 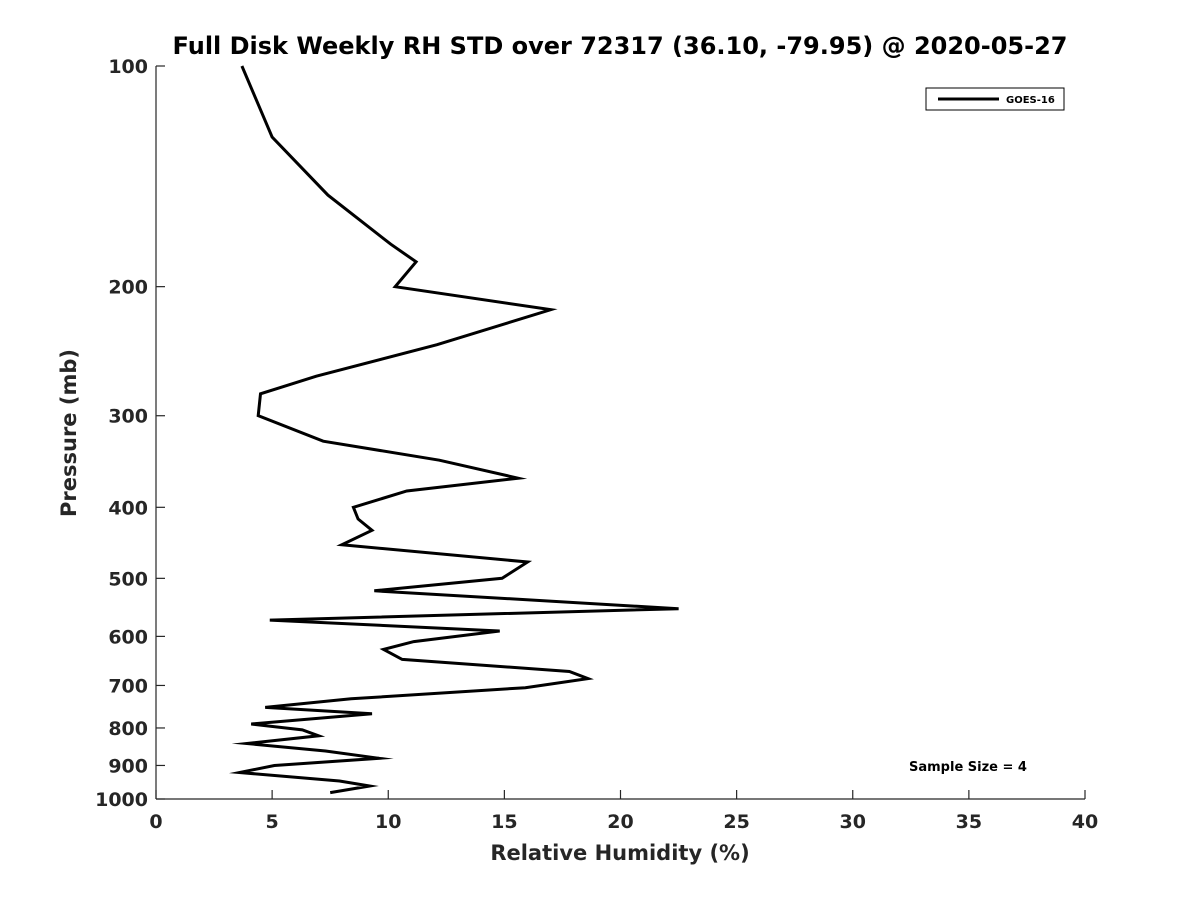 I want to click on legend-label-goes-16: GOES-16, so click(x=1030, y=100).